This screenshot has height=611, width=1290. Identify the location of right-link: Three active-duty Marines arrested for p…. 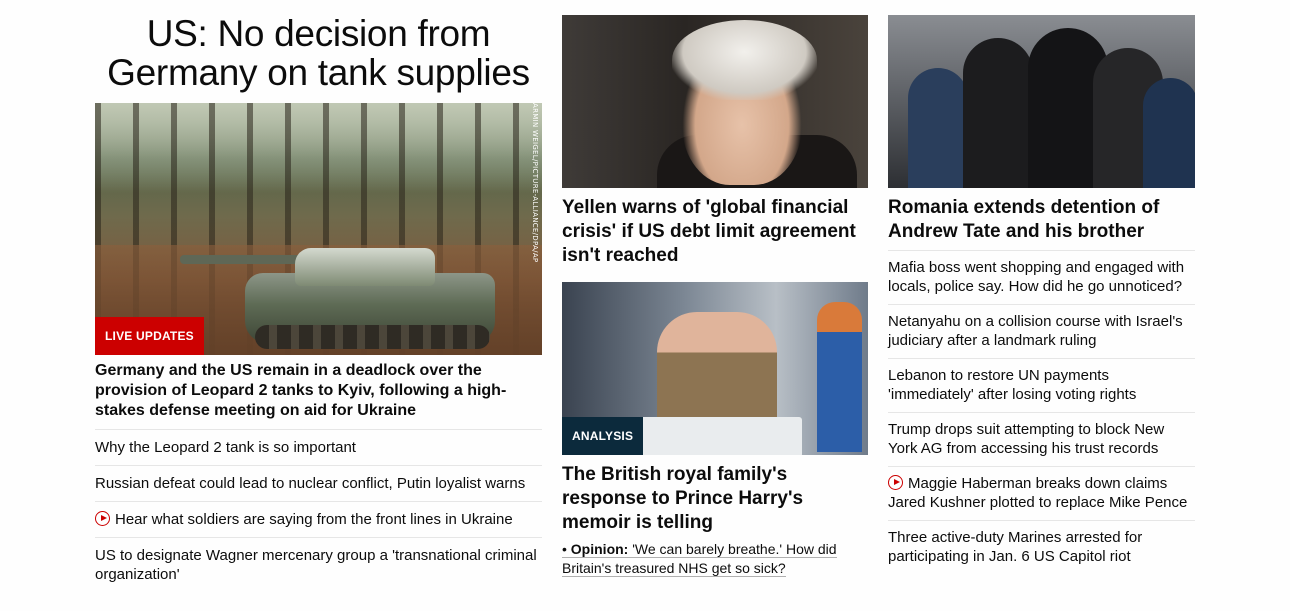
(1041, 547).